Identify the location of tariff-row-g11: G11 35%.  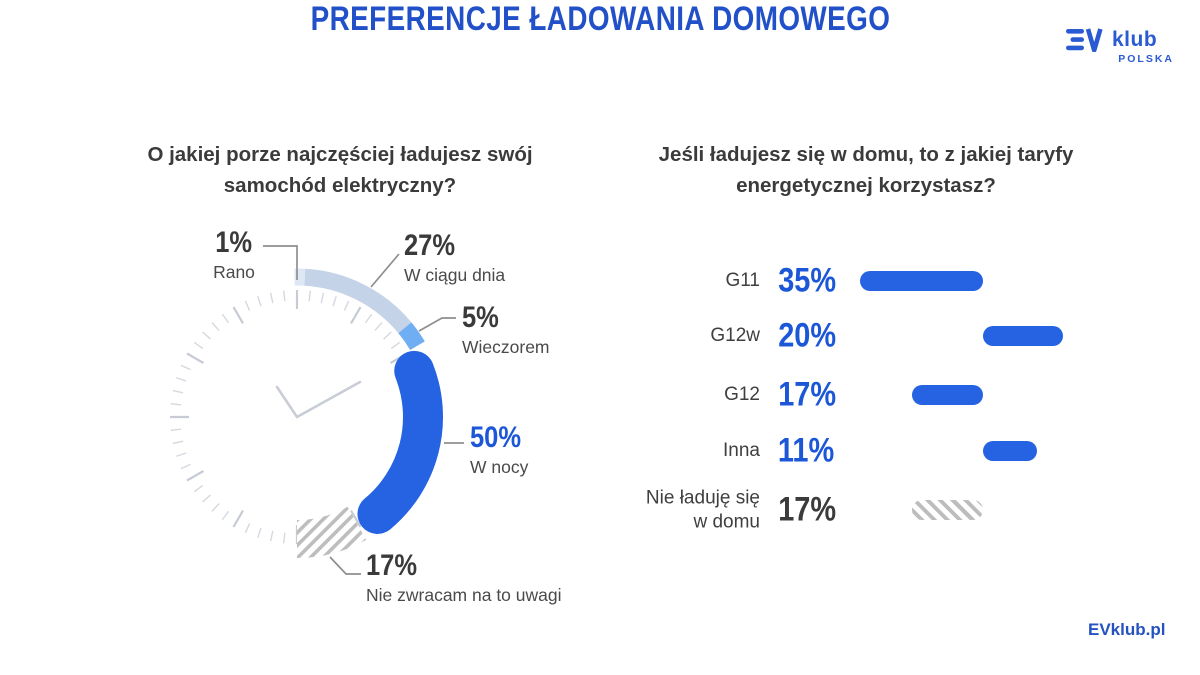
(870, 281).